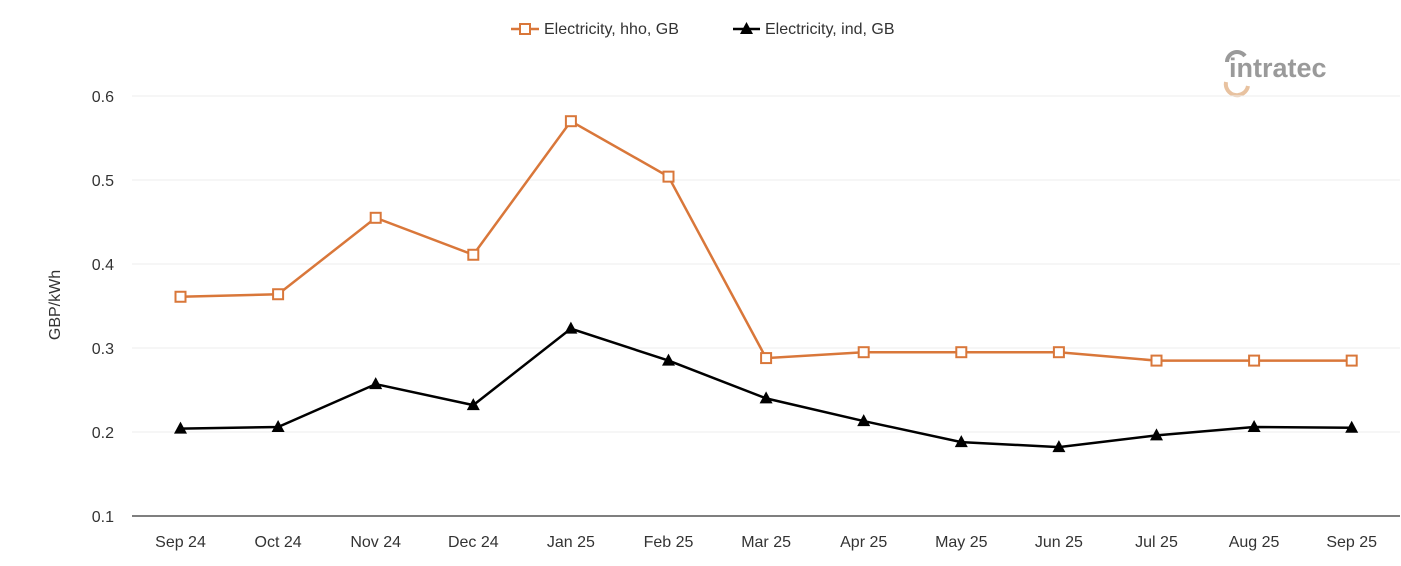  I want to click on x-tick-label: Mar 25, so click(766, 542).